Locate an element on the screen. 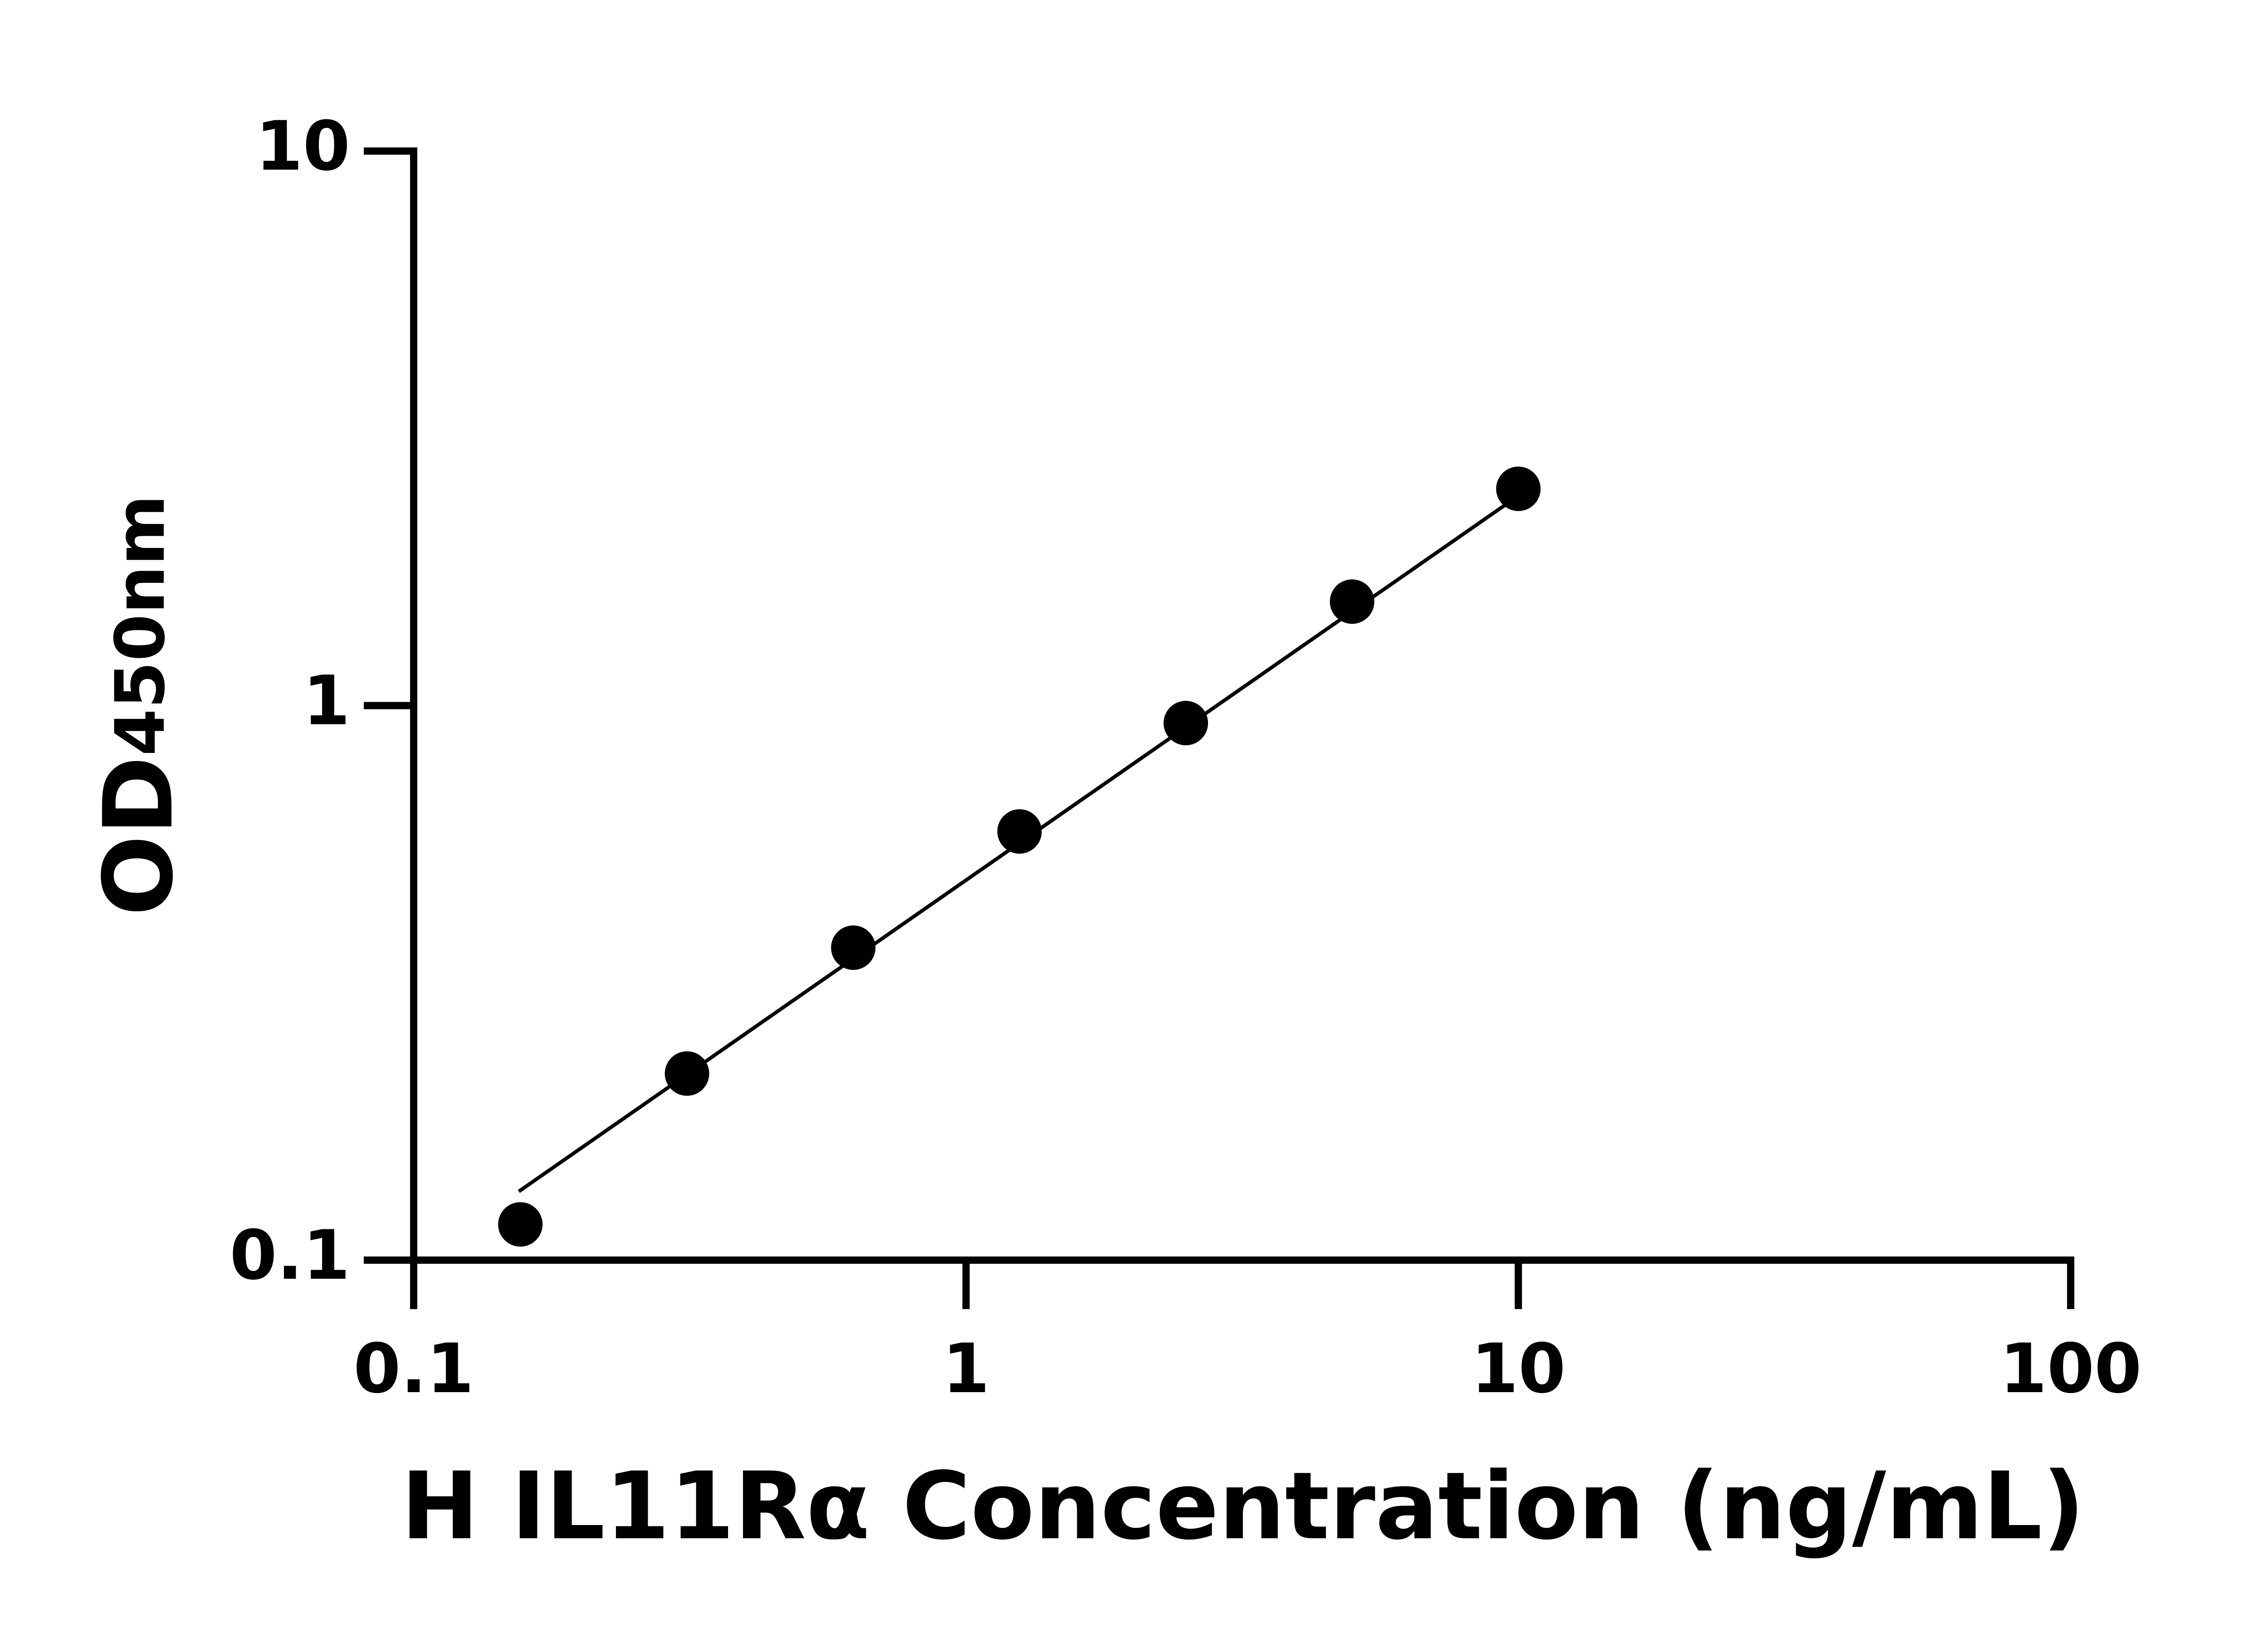 This screenshot has height=1633, width=2268. x-tick-label: 1 is located at coordinates (966, 1369).